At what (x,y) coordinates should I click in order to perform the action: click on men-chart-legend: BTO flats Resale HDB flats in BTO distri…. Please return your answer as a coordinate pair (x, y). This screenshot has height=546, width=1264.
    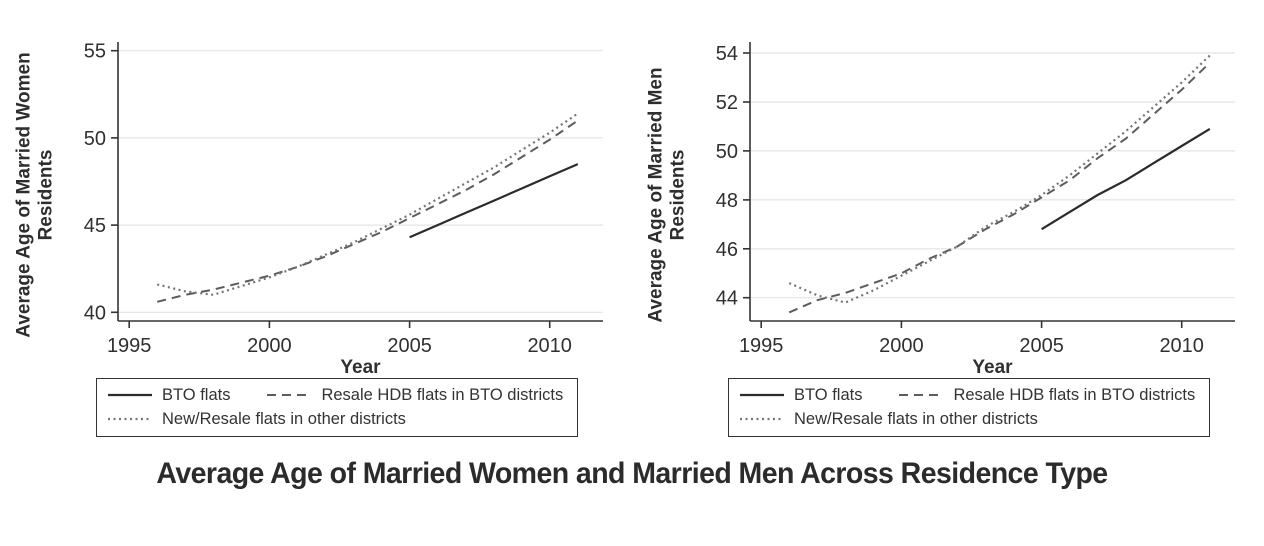
    Looking at the image, I should click on (969, 407).